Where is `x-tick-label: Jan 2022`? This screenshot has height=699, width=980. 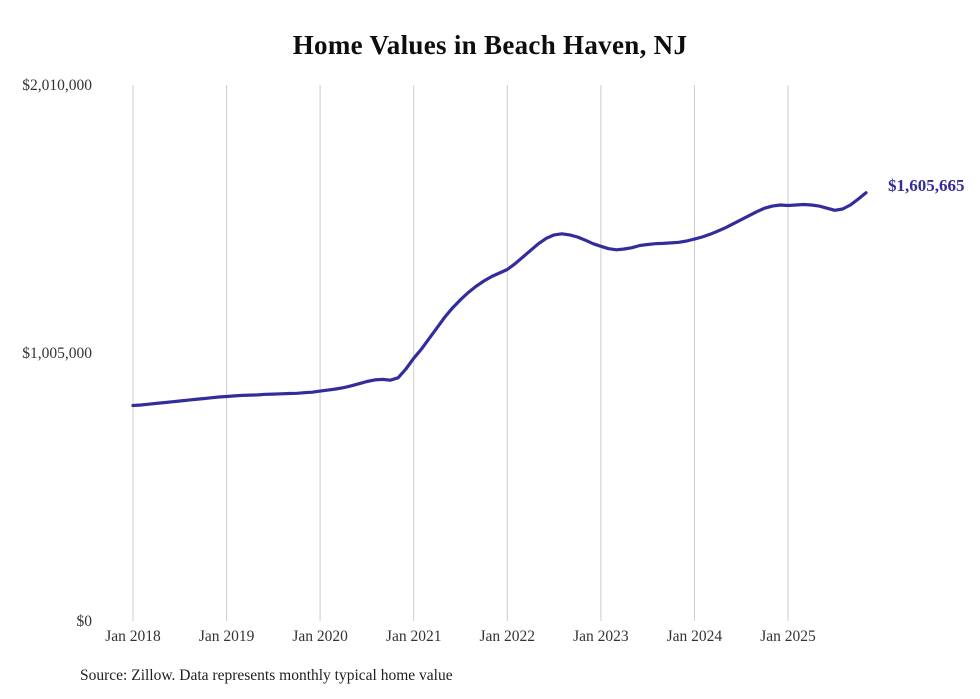
x-tick-label: Jan 2022 is located at coordinates (508, 636).